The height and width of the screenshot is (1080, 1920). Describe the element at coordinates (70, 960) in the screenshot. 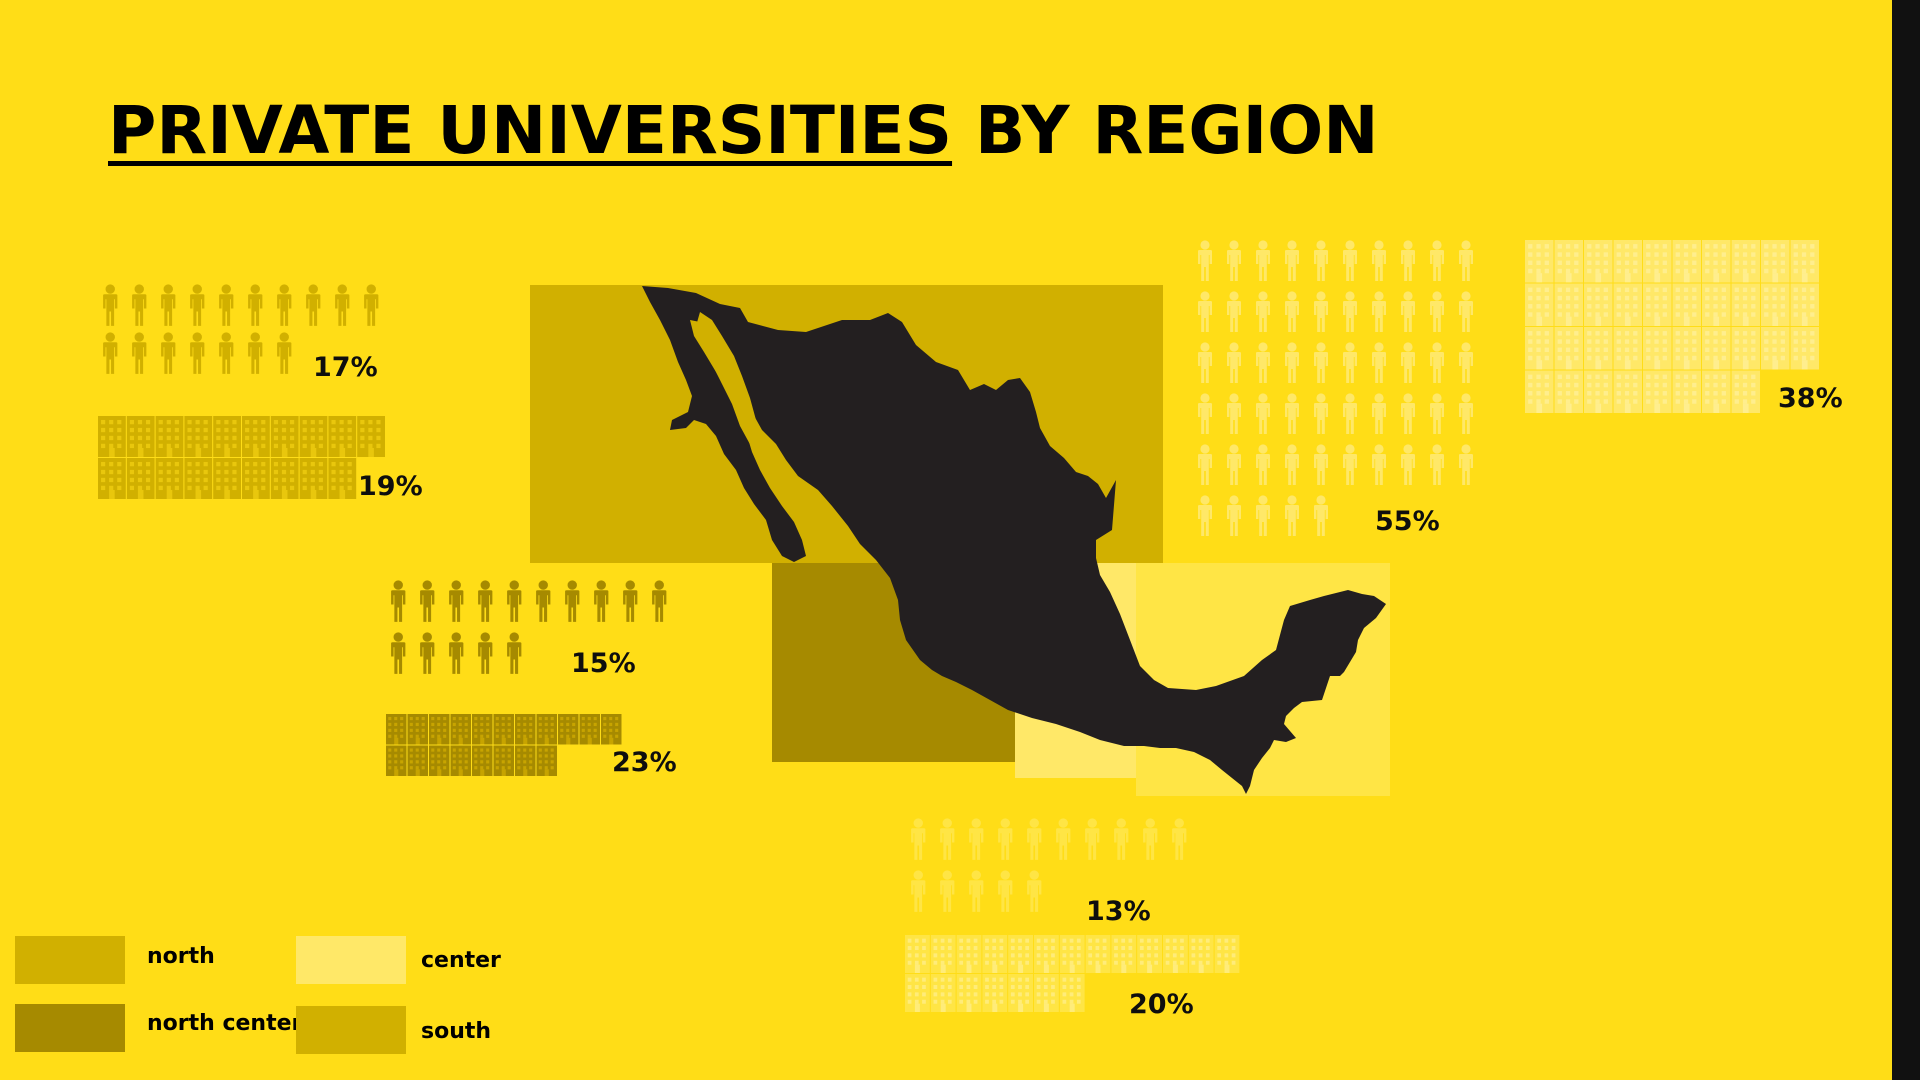

I see `legend-swatch-north` at that location.